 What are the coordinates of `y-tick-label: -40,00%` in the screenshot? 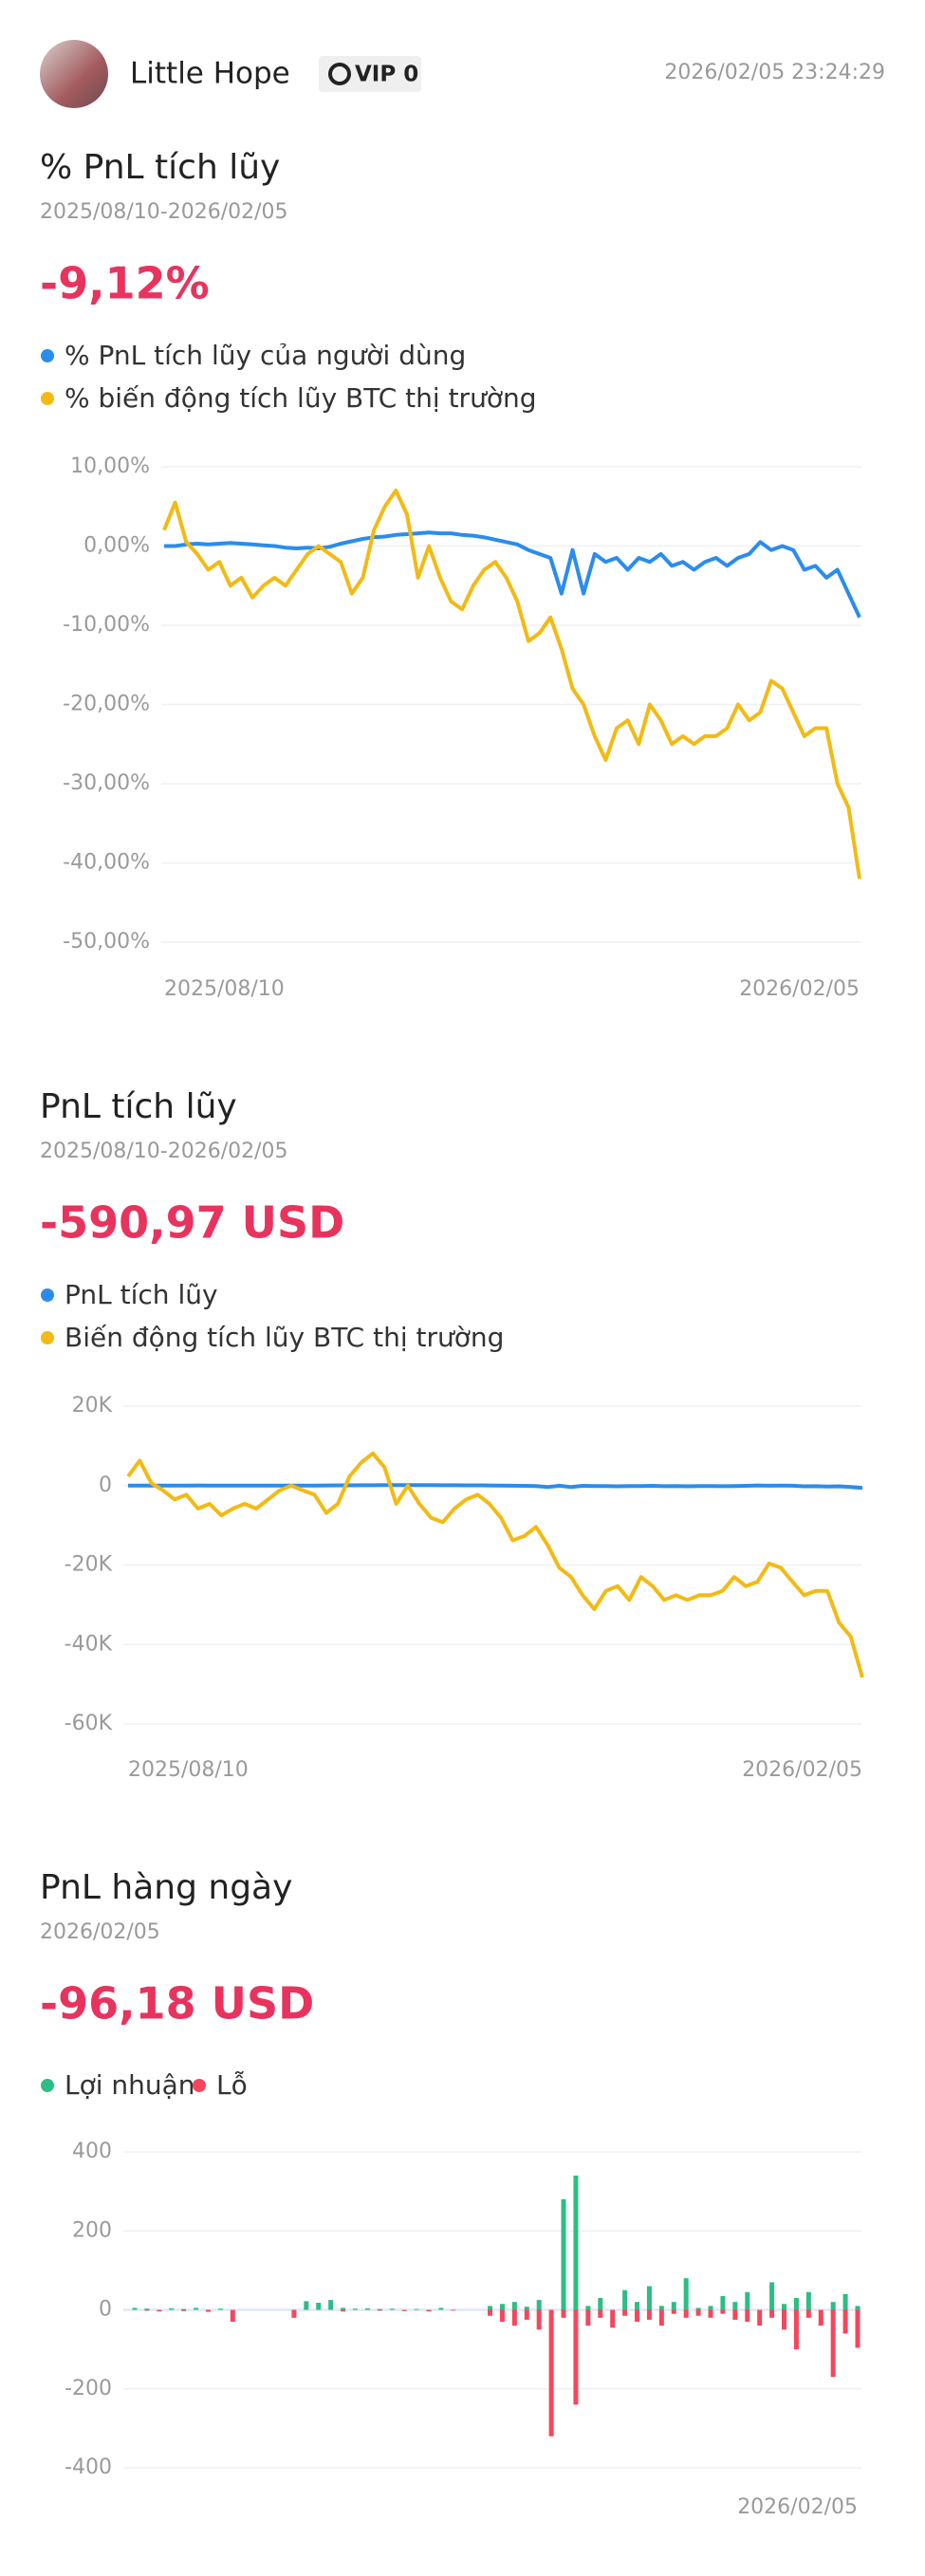 It's located at (106, 863).